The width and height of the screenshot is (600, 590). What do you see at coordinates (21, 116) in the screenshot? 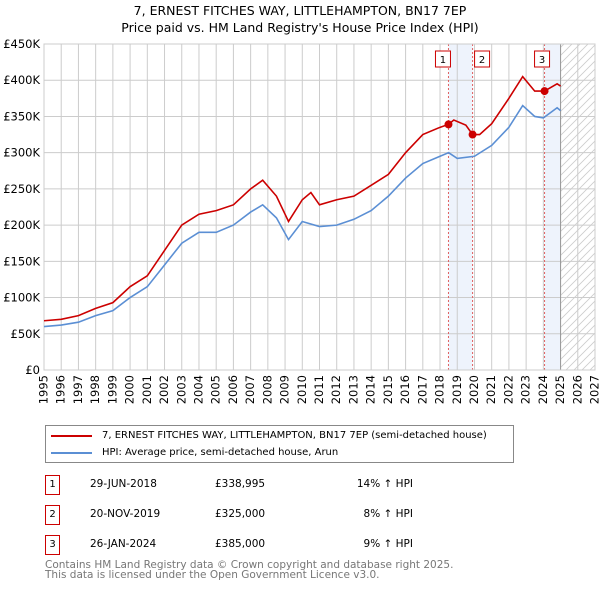
I see `y-tick-label: £350K` at bounding box center [21, 116].